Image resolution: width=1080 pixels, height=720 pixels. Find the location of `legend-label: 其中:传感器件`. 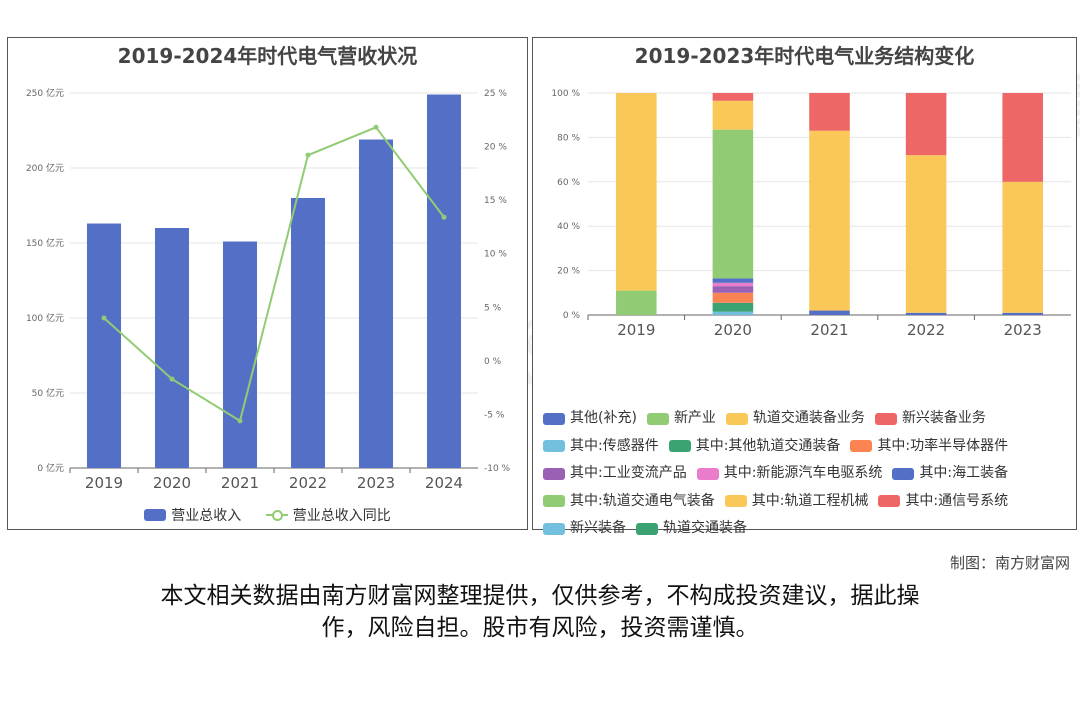

legend-label: 其中:传感器件 is located at coordinates (614, 445).